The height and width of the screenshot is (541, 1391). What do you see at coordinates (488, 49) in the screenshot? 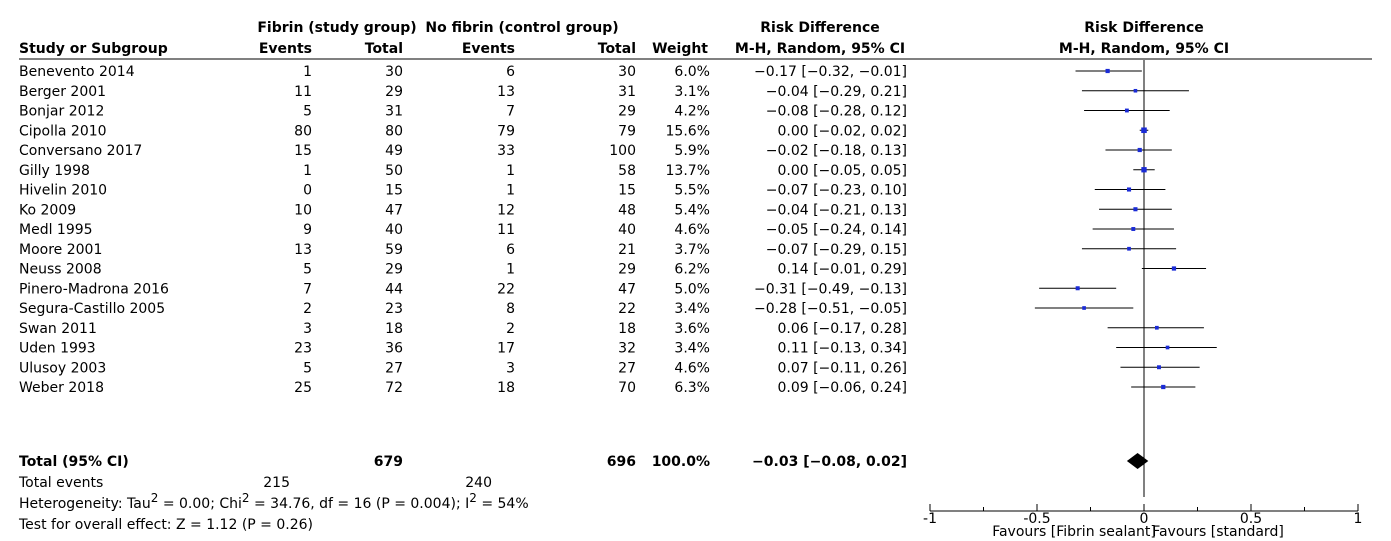
I see `events2-header: Events` at bounding box center [488, 49].